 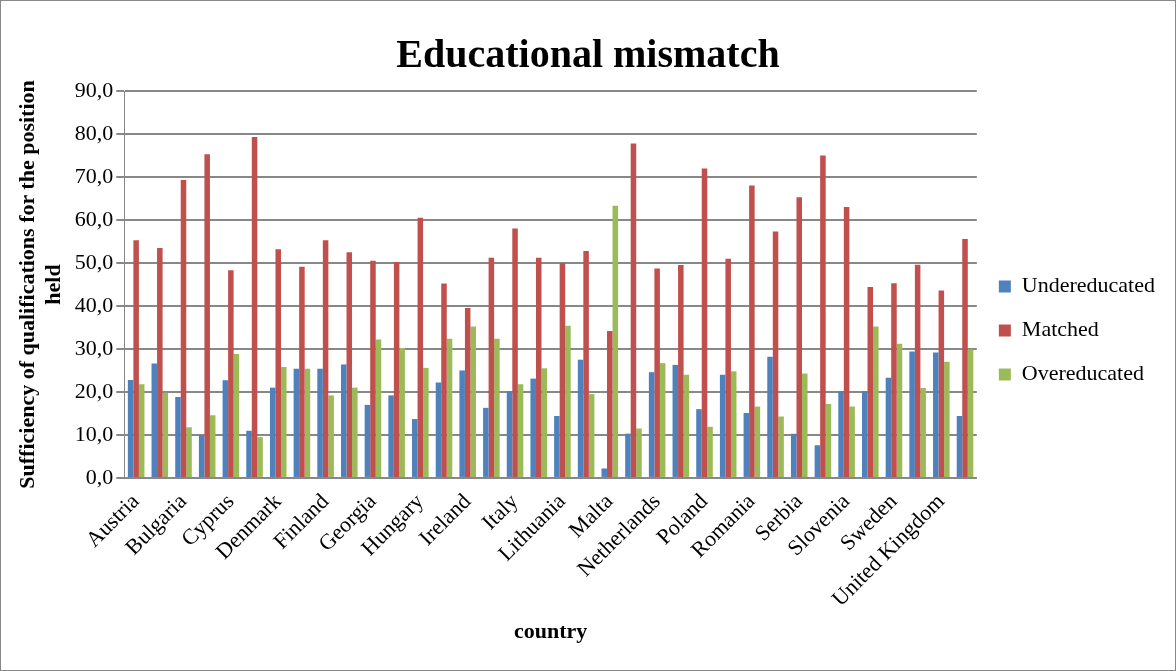 I want to click on y-tick-label: 30,0, so click(x=94, y=347).